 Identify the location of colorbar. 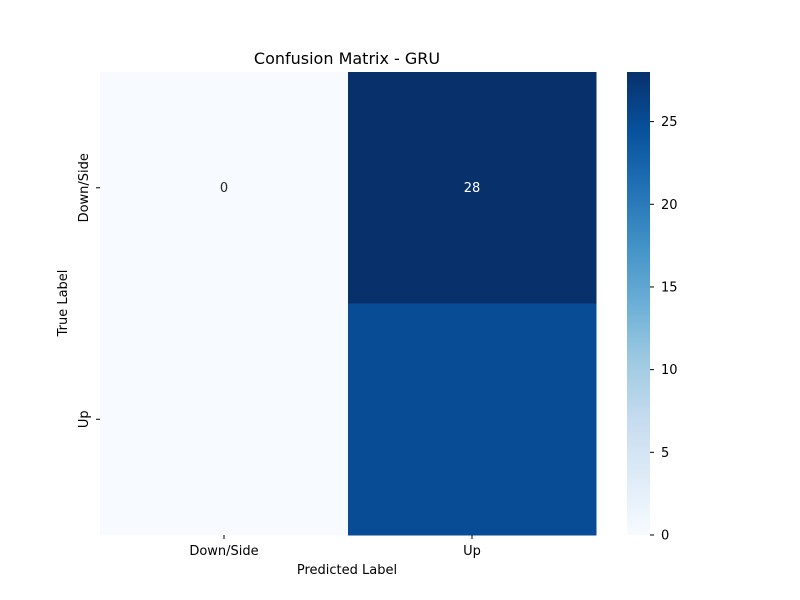
(638, 303).